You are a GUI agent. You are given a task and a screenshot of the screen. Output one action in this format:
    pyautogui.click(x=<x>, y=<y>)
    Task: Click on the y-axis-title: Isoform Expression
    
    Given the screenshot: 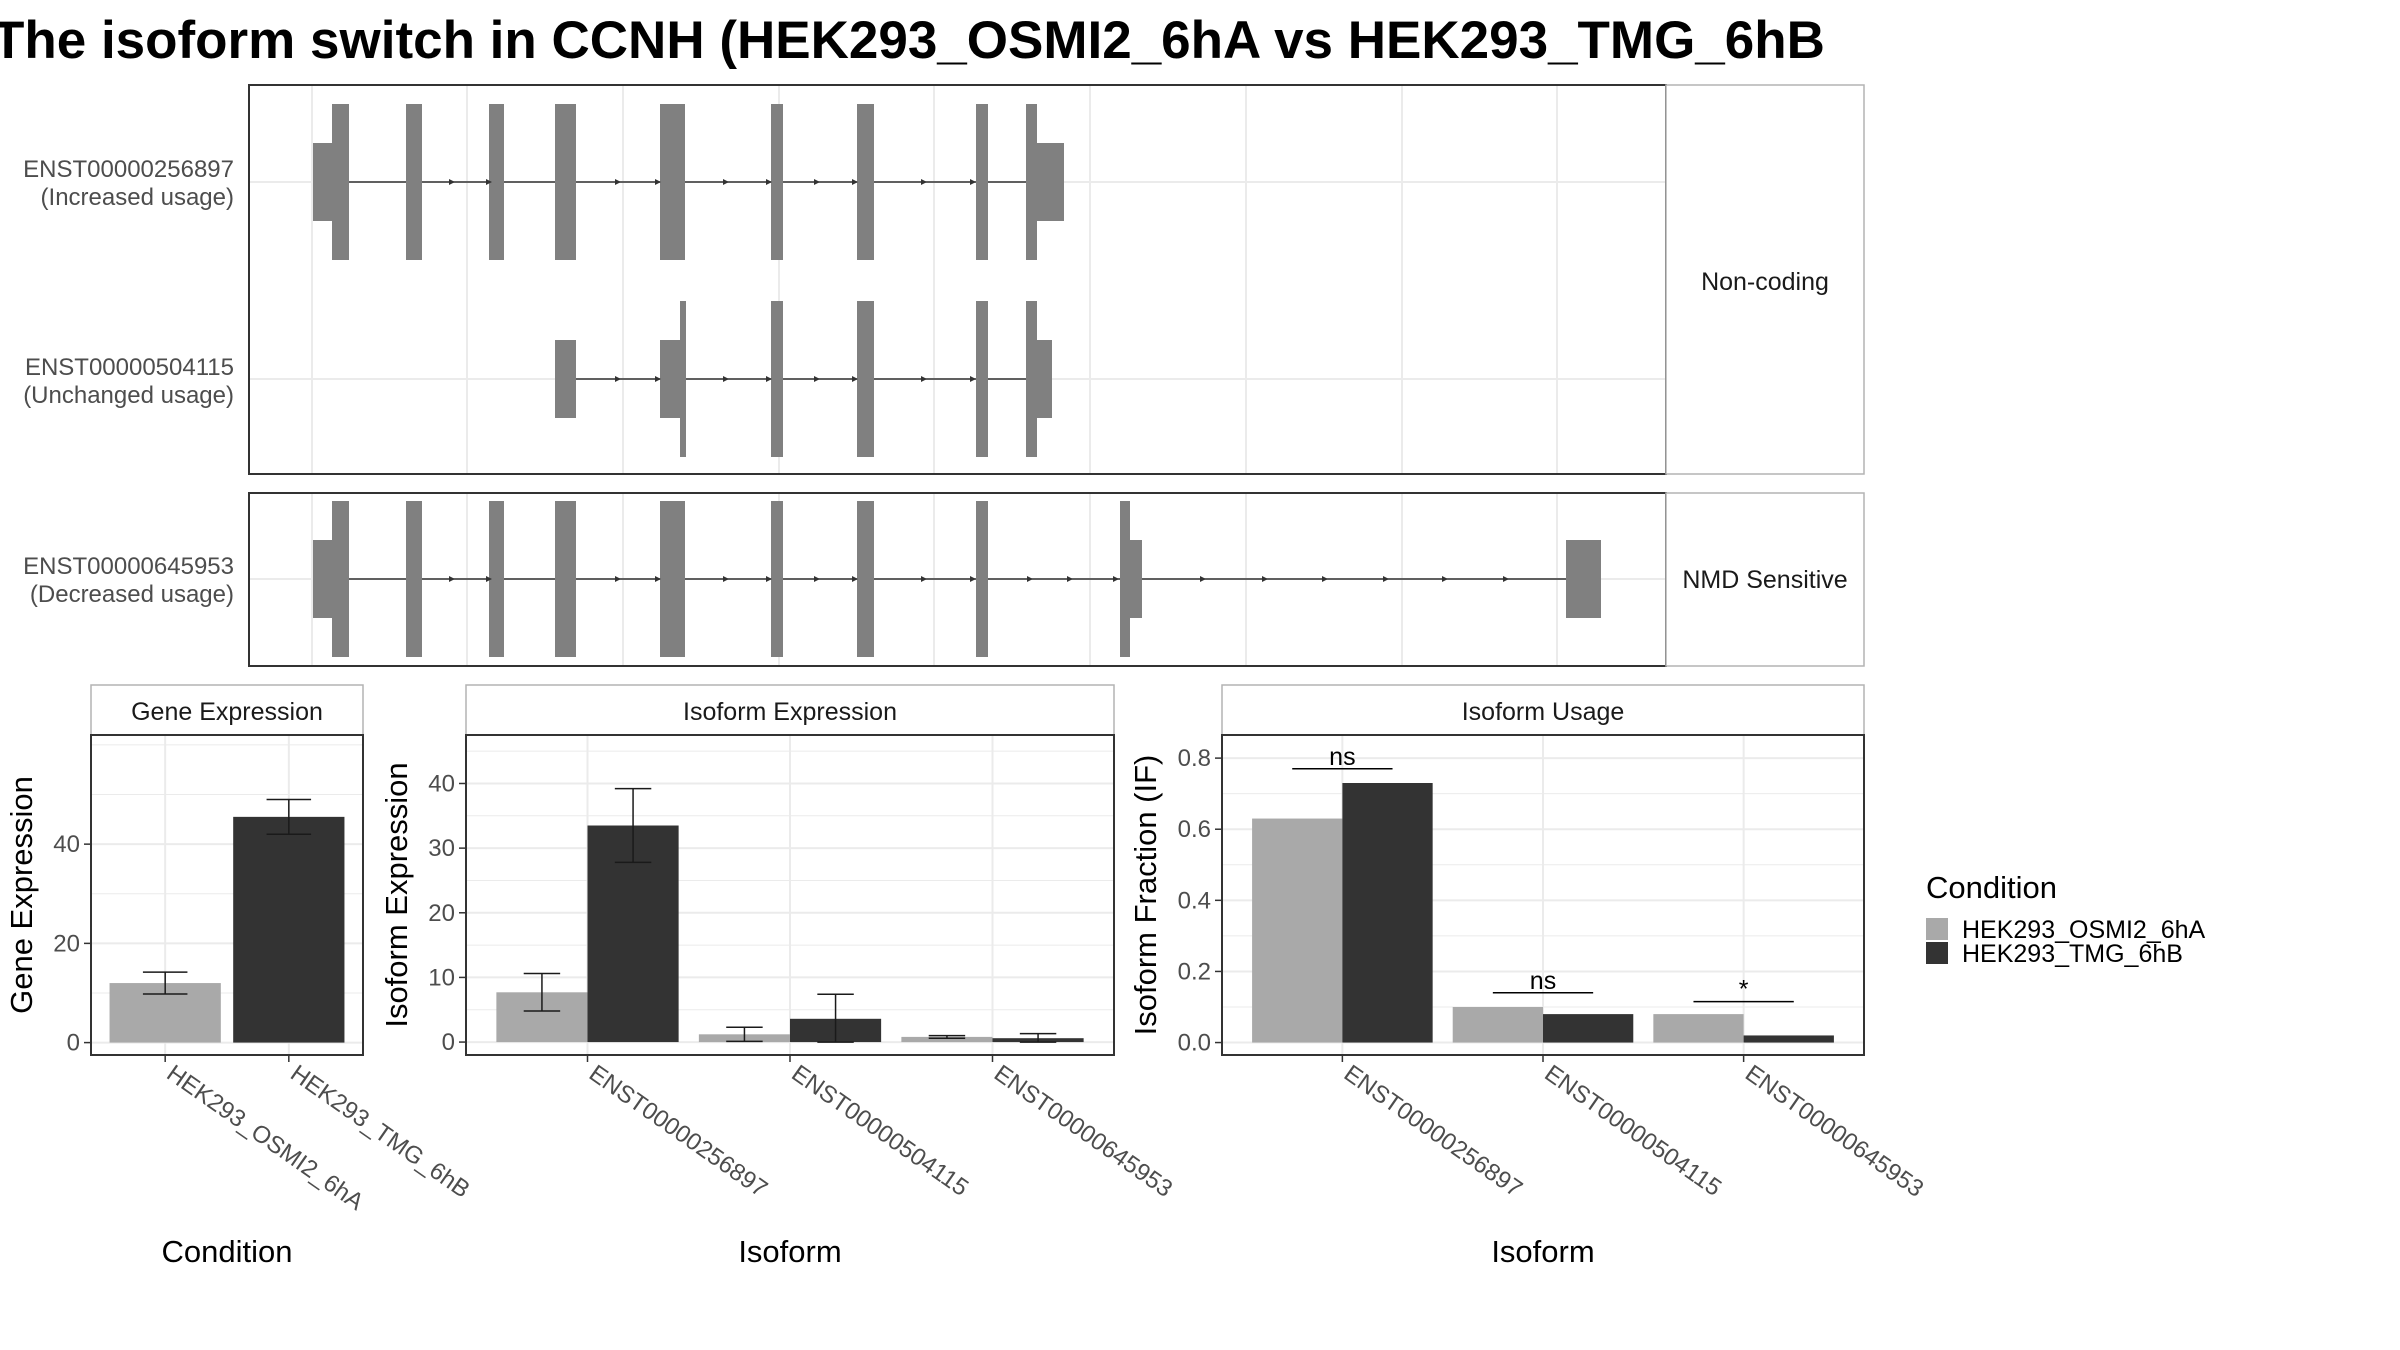 What is the action you would take?
    pyautogui.click(x=396, y=894)
    